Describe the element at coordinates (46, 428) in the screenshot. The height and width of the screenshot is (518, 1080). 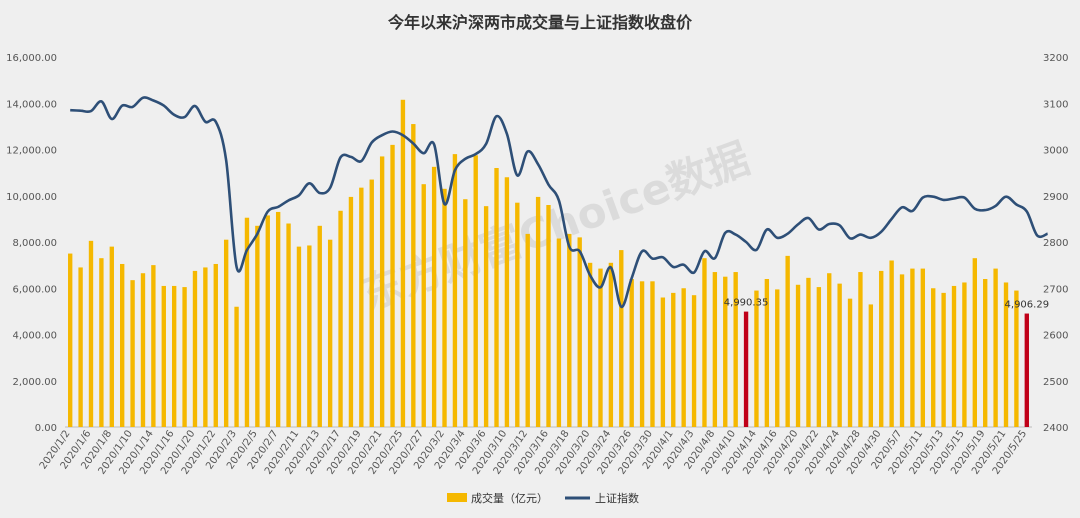
I see `left-axis-tick-label: 0.00` at that location.